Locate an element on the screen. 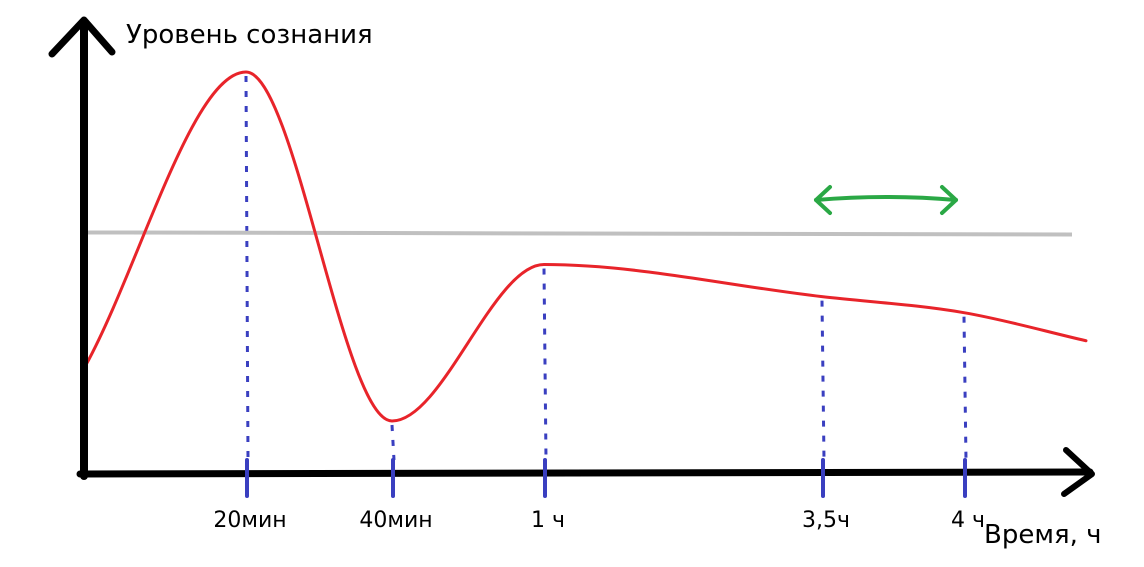 Image resolution: width=1144 pixels, height=567 pixels. x-tick-label: 40мин is located at coordinates (396, 520).